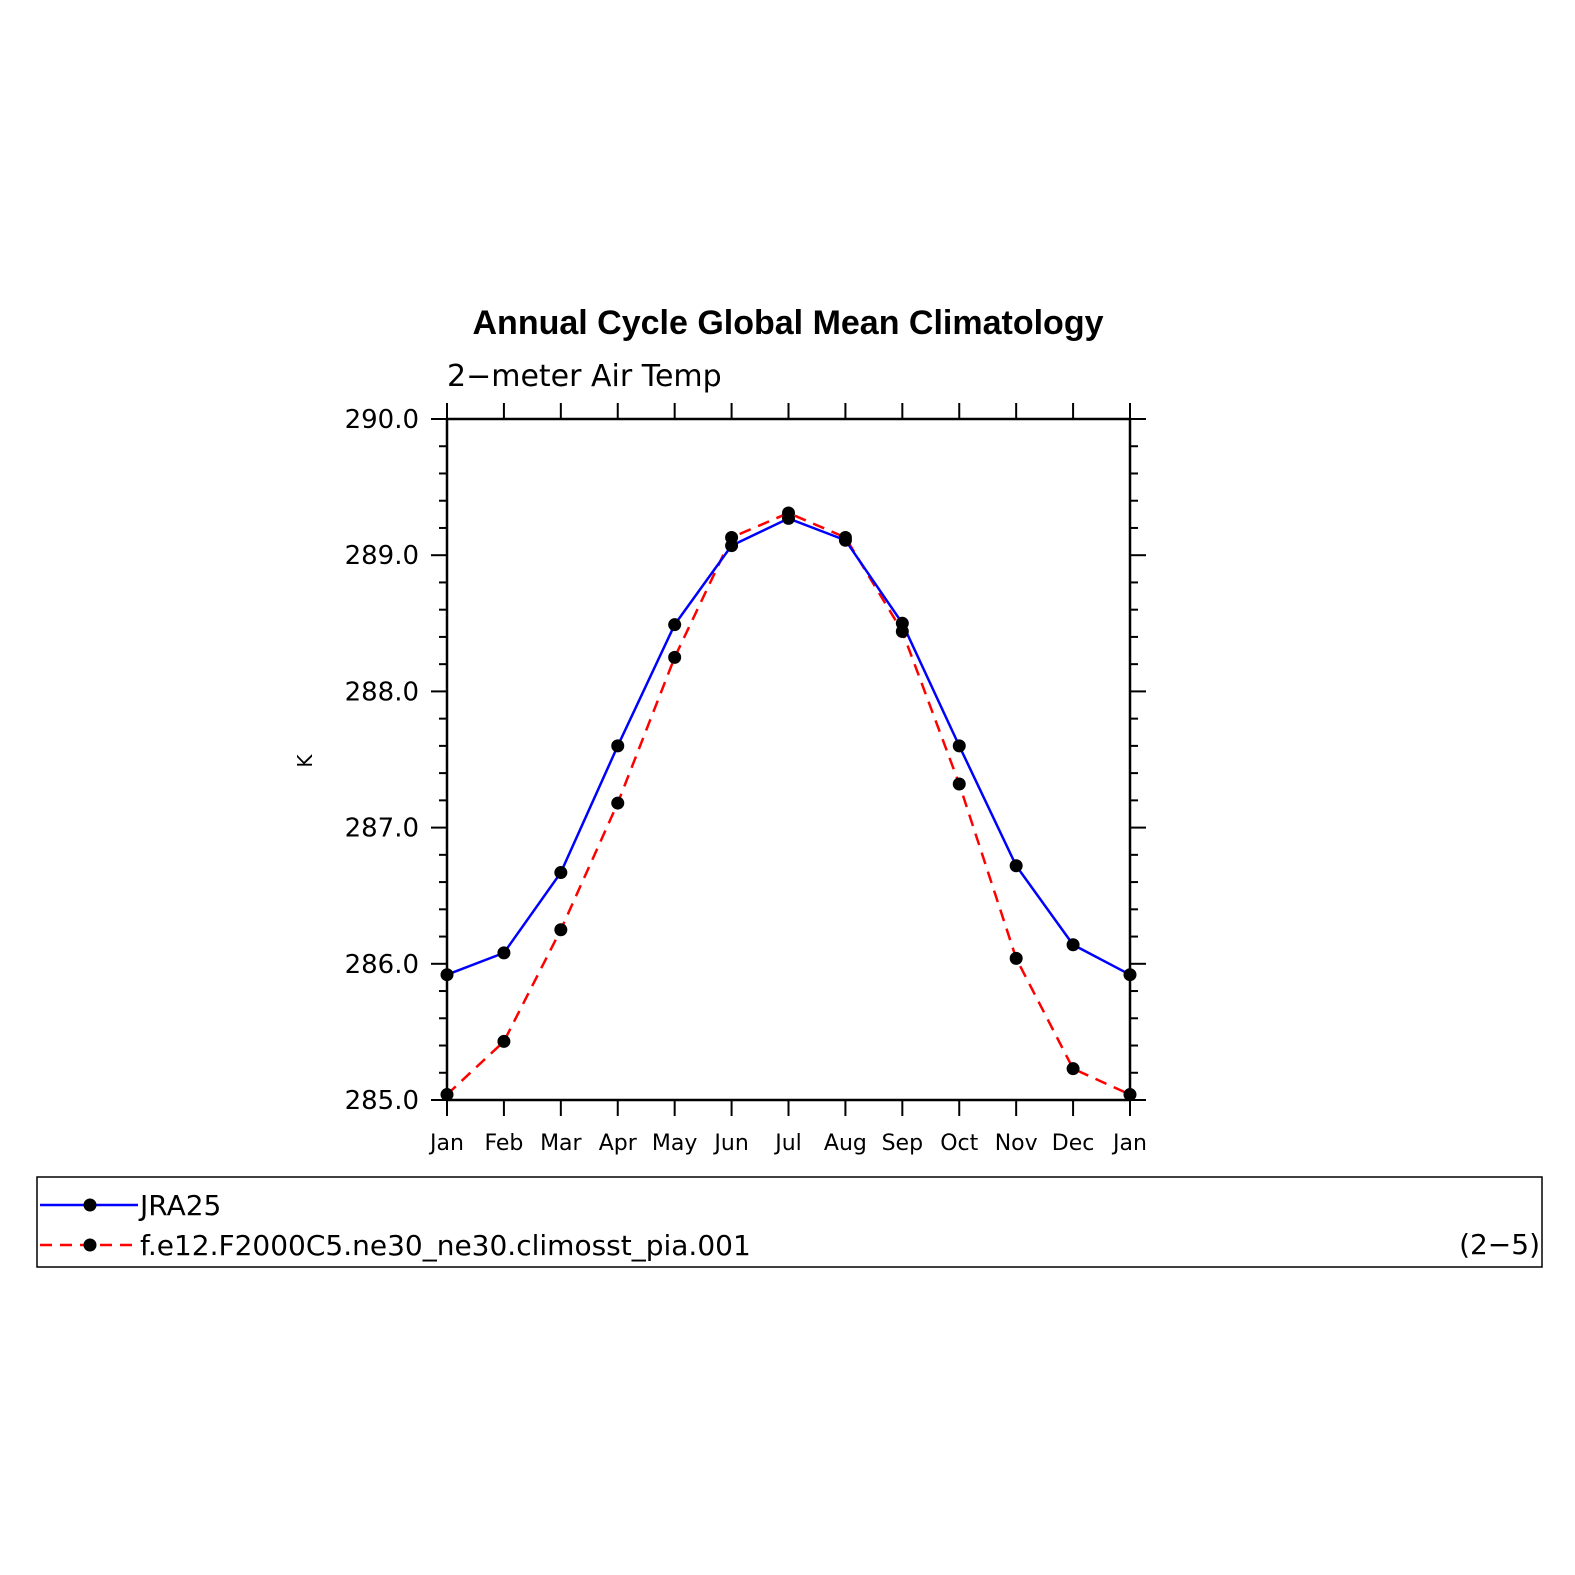 The width and height of the screenshot is (1575, 1575). I want to click on x-tick-labels: Jan Feb Mar Apr May Jun Jul Aug Sep Oct Nov Dec Jan, so click(787, 1143).